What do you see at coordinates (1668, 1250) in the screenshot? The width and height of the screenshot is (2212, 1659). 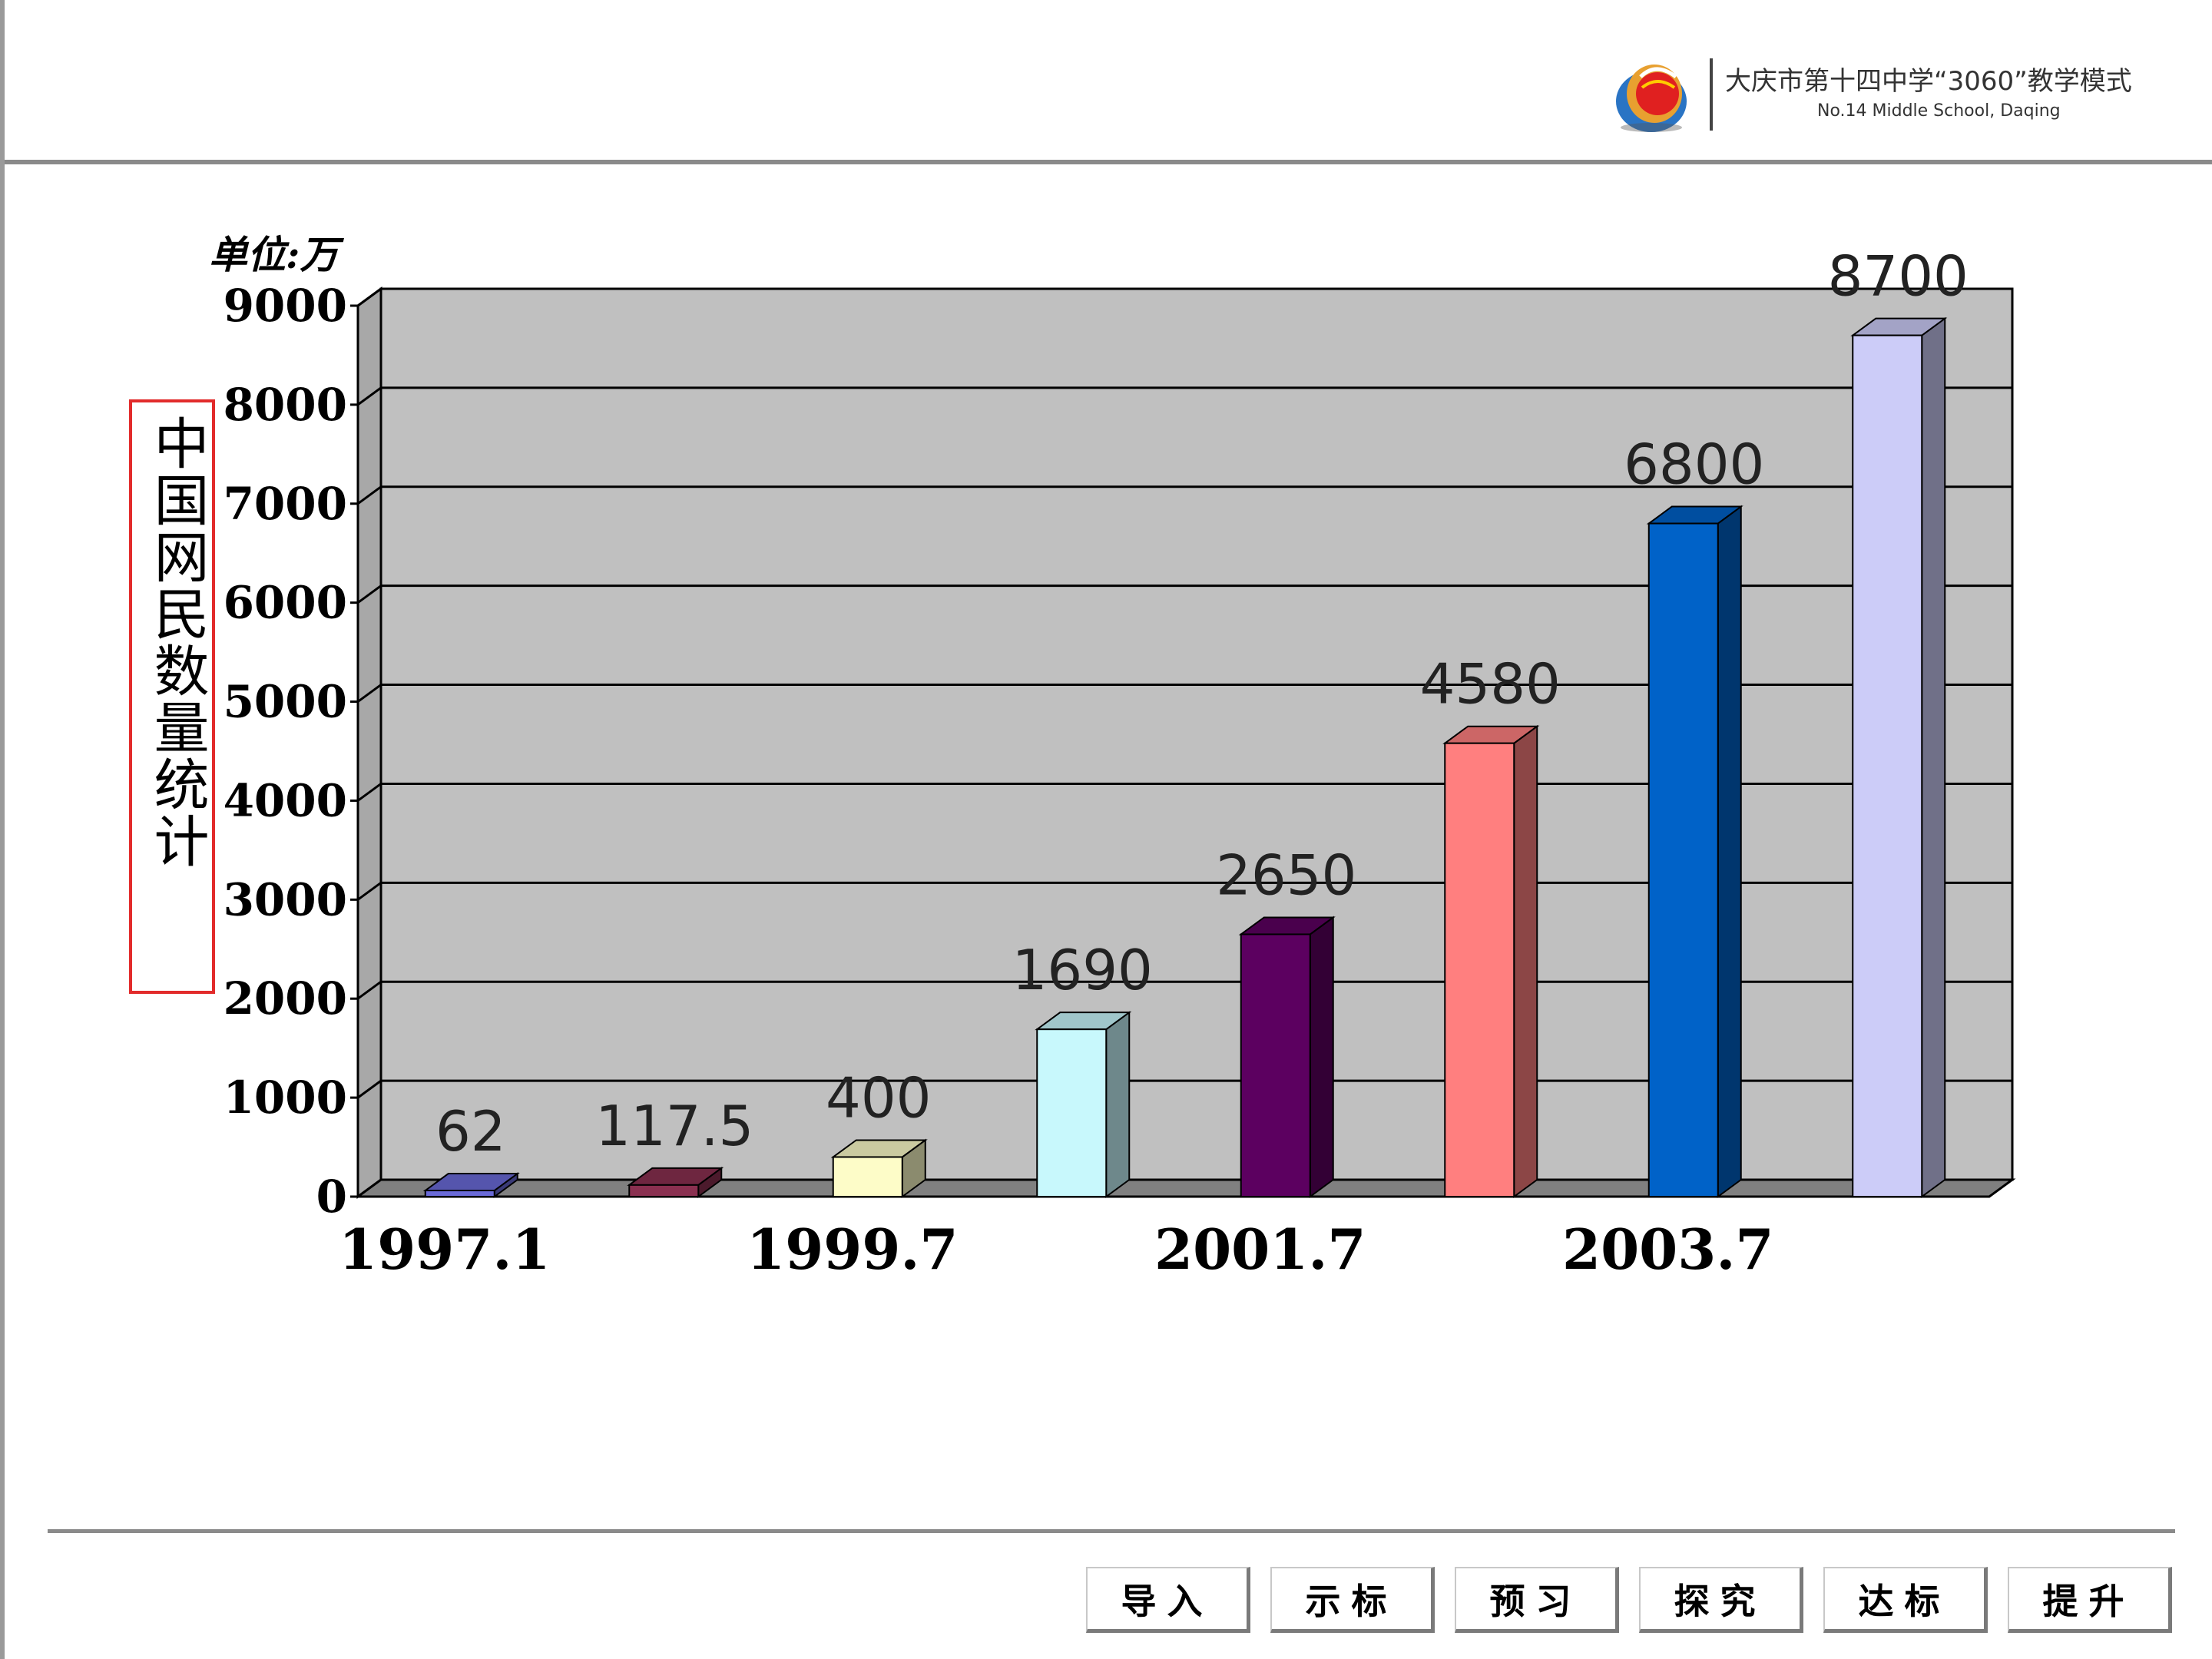 I see `x-tick-label: 2003.7` at bounding box center [1668, 1250].